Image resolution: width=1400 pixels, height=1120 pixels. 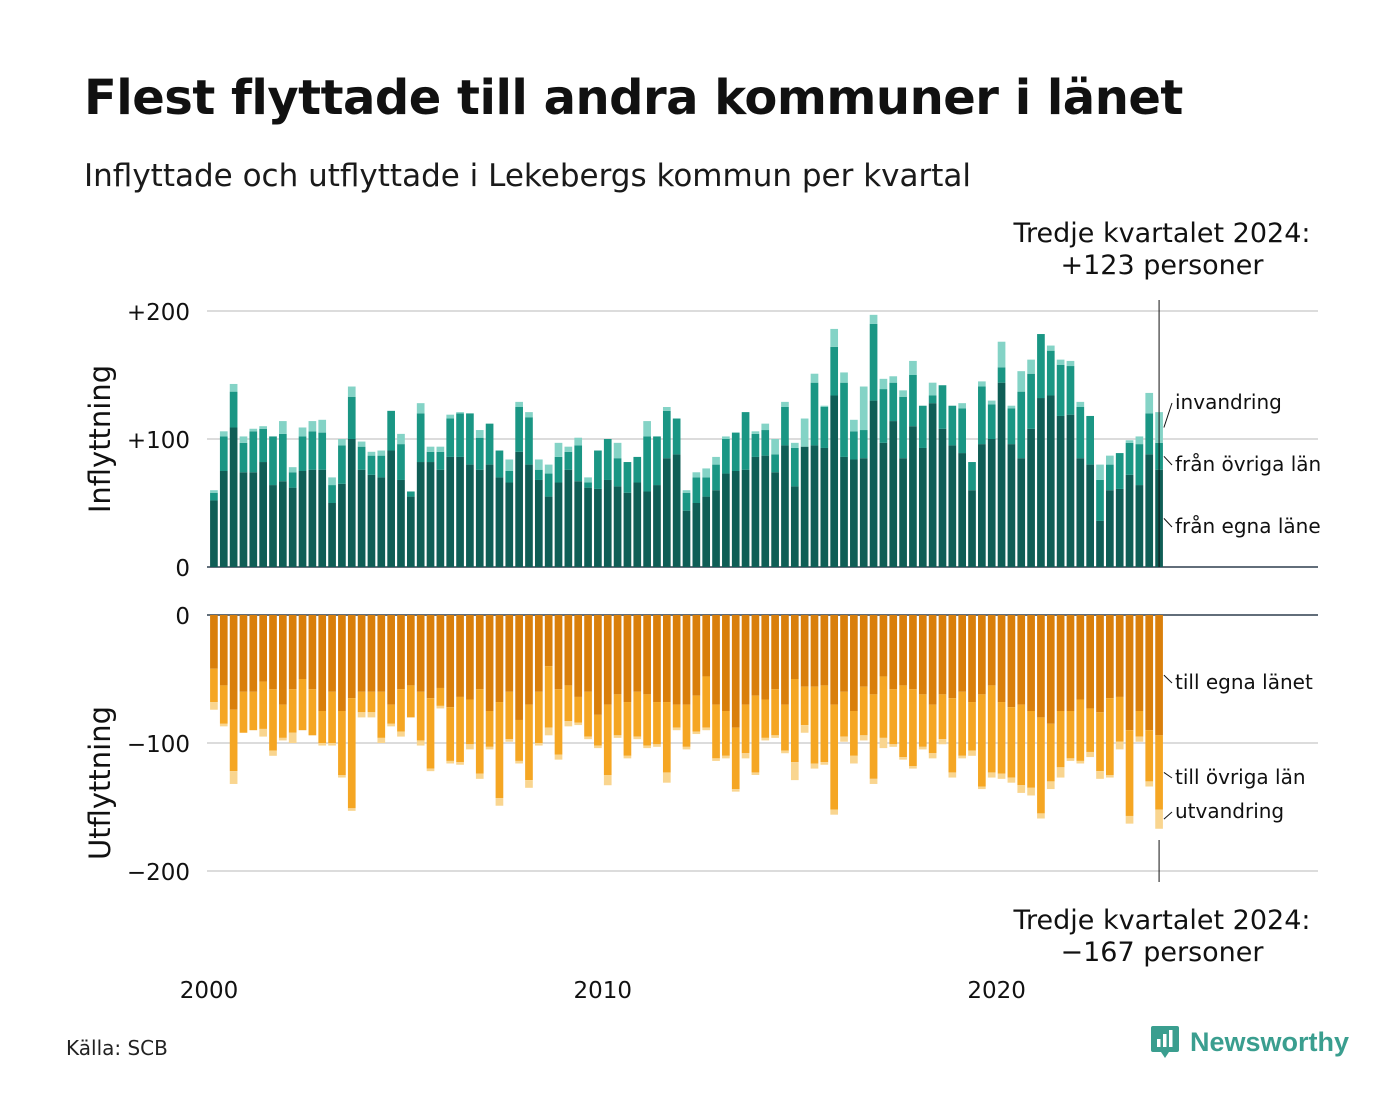 What do you see at coordinates (117, 1048) in the screenshot?
I see `source-note: Källa: SCB` at bounding box center [117, 1048].